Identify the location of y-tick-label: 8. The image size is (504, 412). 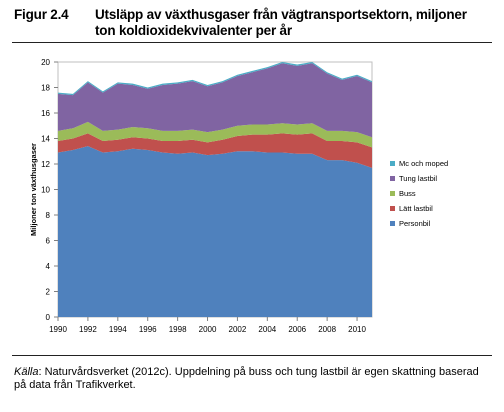
(48, 215).